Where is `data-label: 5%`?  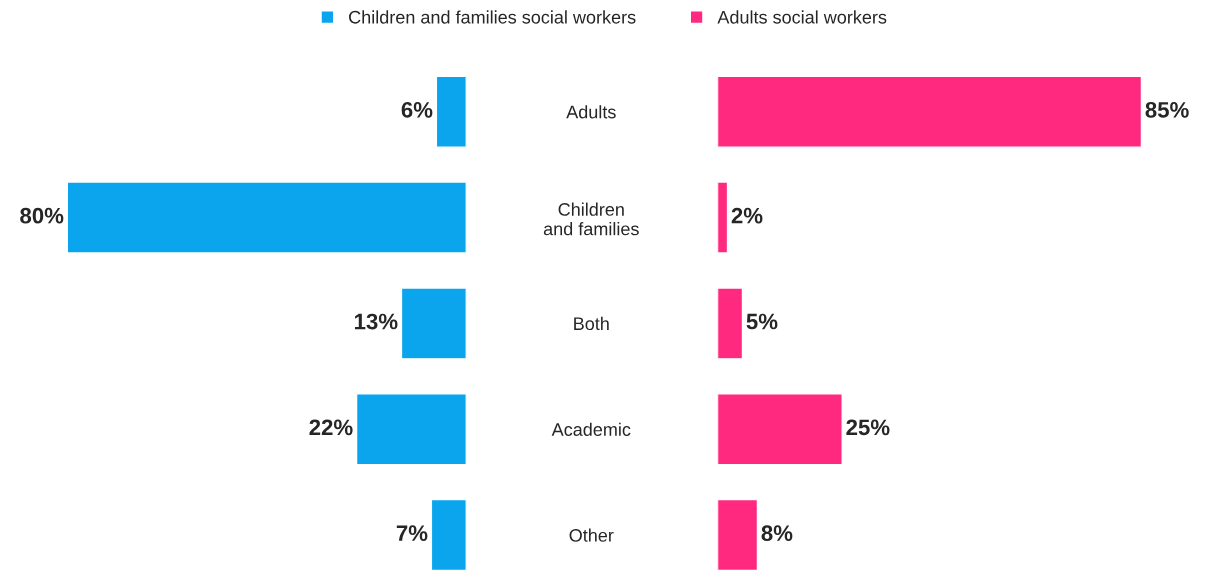 data-label: 5% is located at coordinates (762, 321).